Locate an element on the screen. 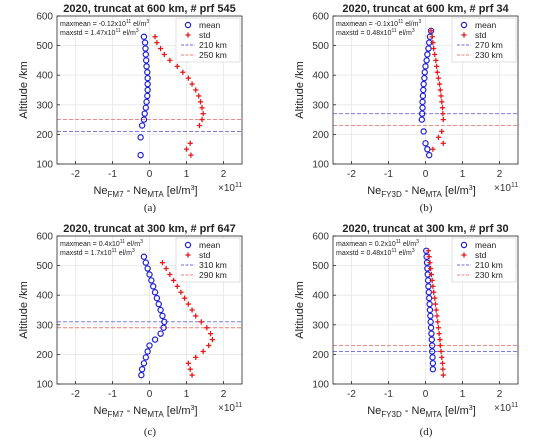 The height and width of the screenshot is (445, 550). x-axis-label: NeFM7 - NeMTA [el/m3] is located at coordinates (145, 192).